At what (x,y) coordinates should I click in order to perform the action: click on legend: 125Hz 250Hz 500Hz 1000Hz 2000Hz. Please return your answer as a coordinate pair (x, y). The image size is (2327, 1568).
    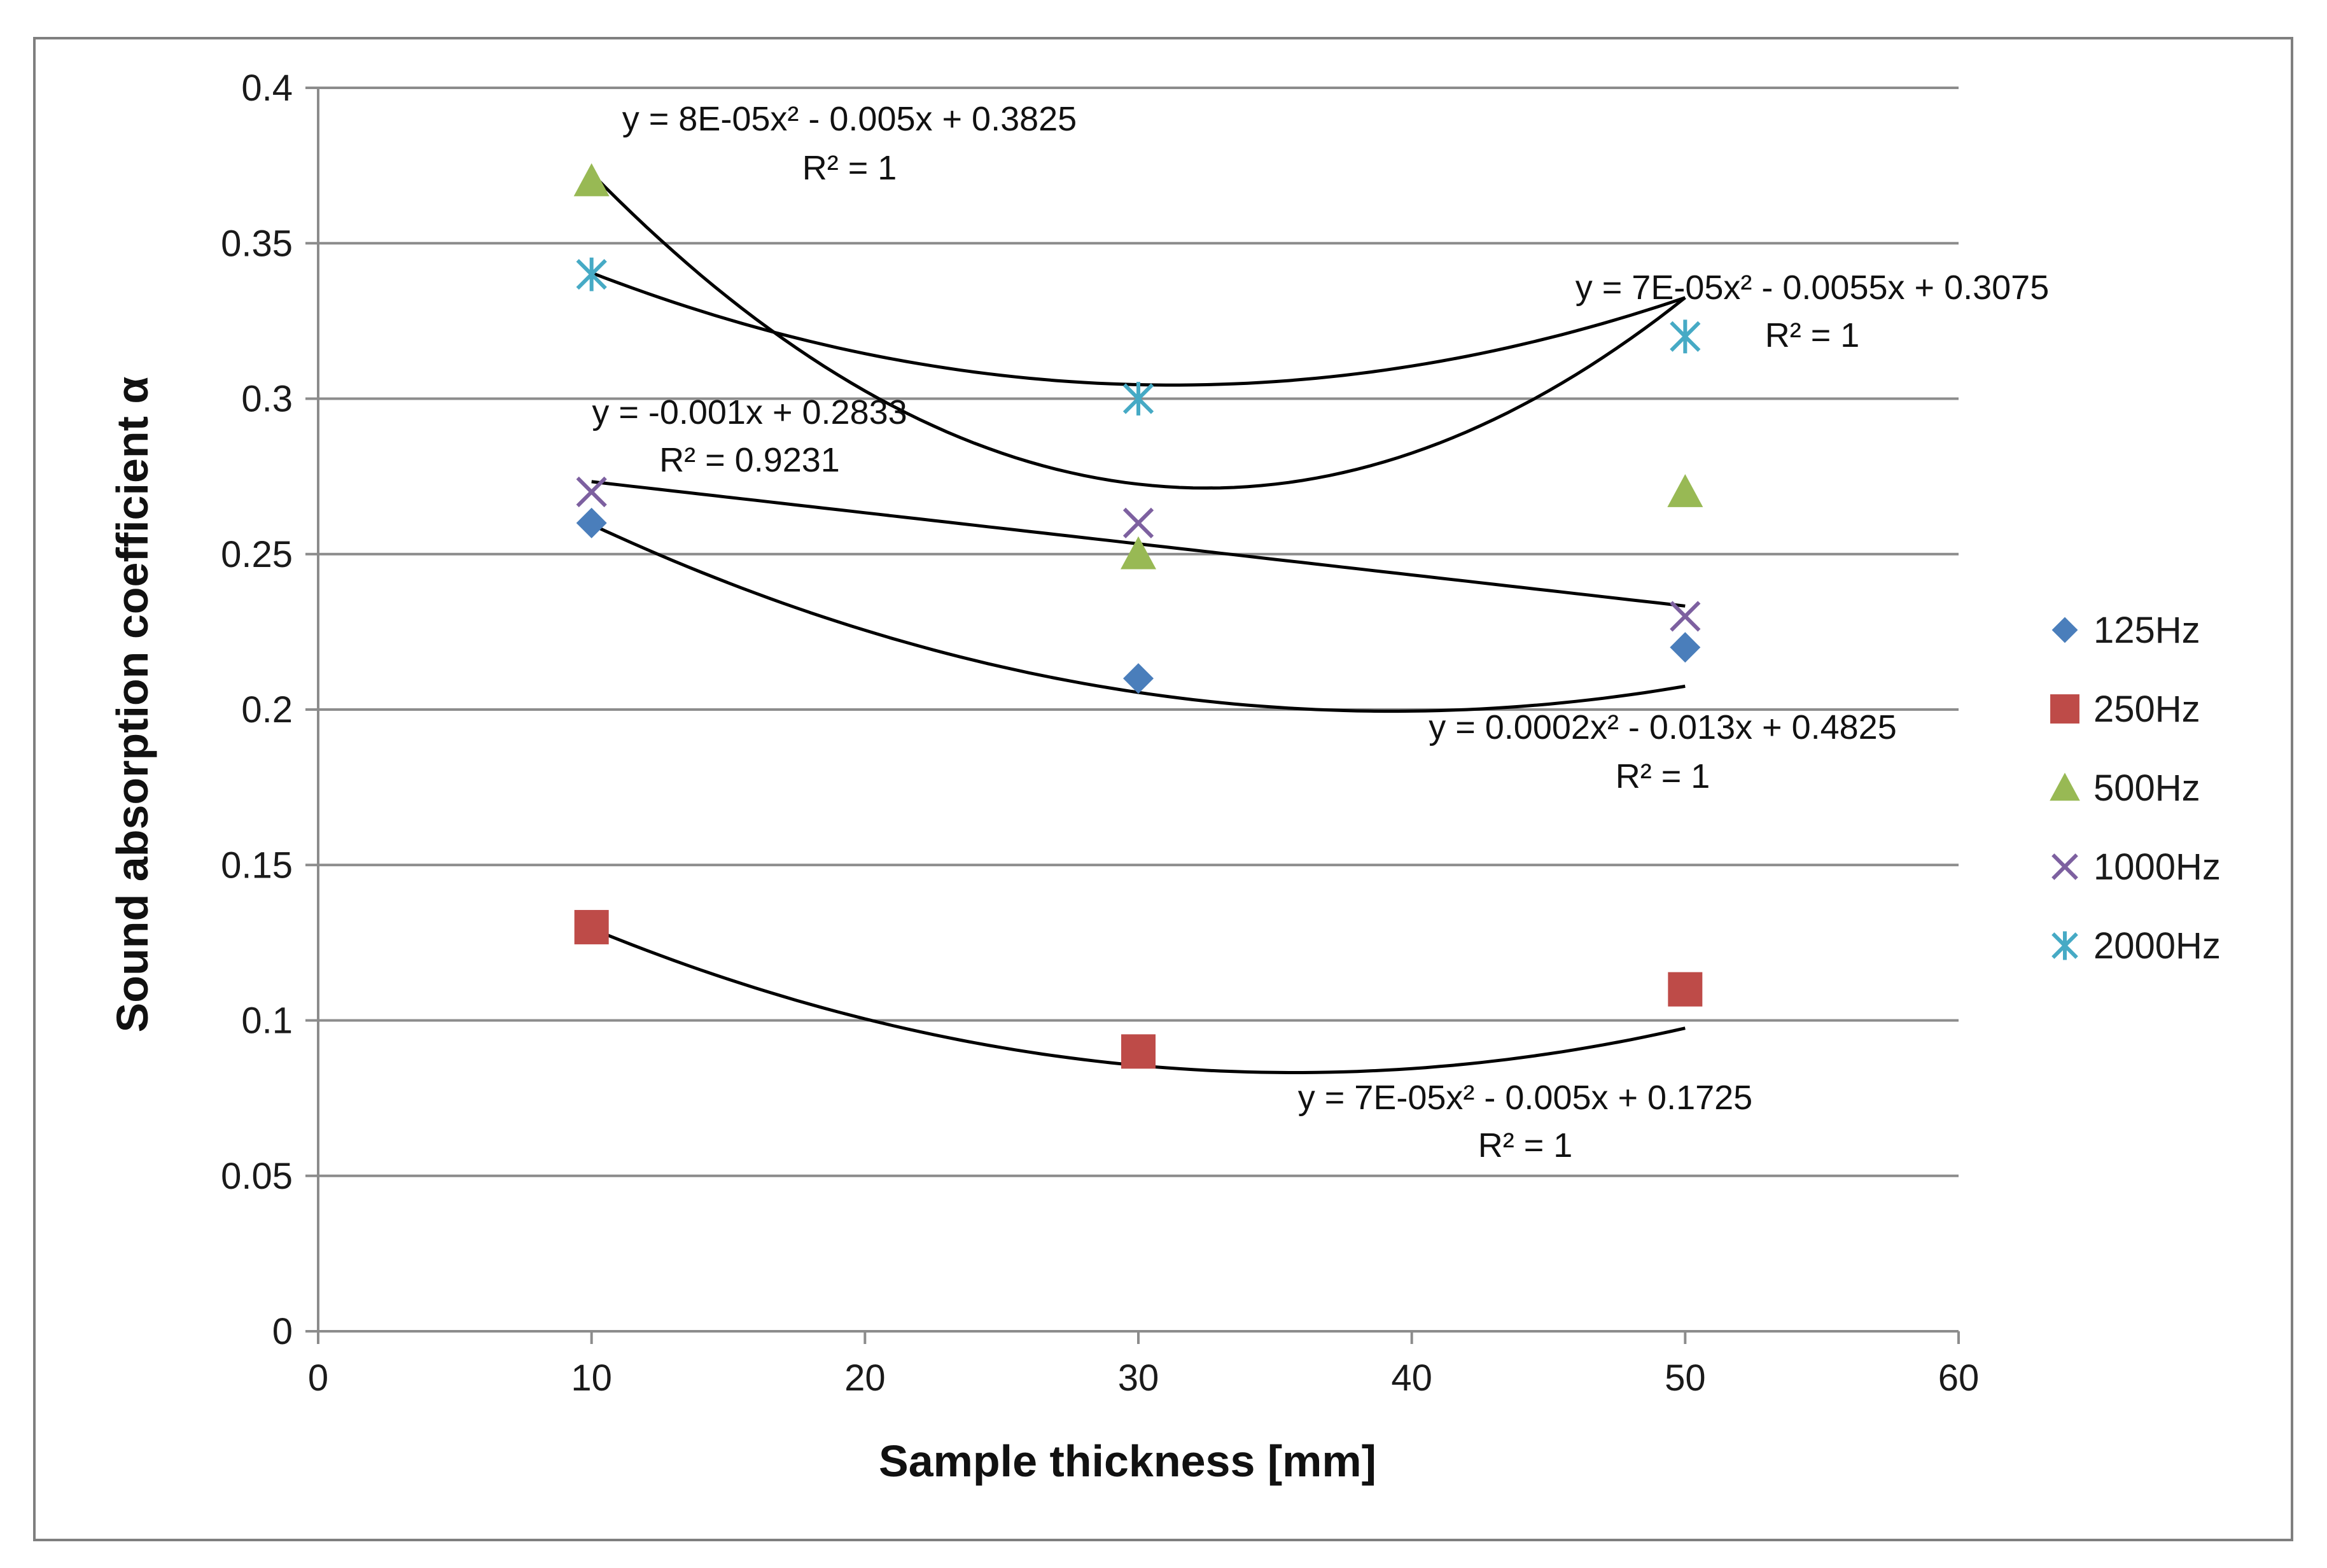
    Looking at the image, I should click on (2135, 788).